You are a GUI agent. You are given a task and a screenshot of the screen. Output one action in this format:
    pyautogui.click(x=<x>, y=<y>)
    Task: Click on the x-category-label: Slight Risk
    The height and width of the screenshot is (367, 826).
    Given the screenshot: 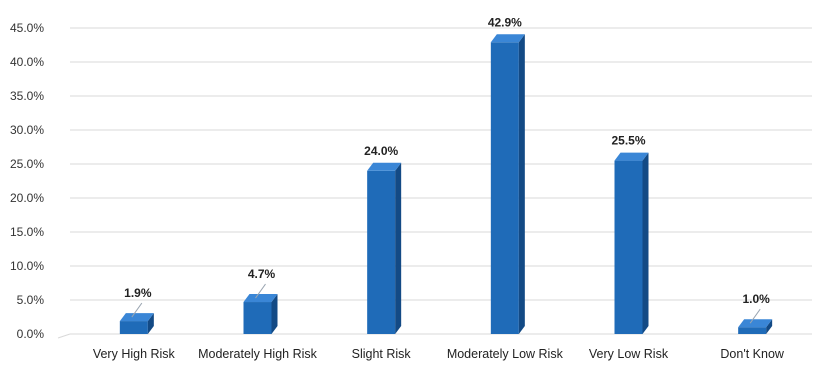 What is the action you would take?
    pyautogui.click(x=382, y=354)
    